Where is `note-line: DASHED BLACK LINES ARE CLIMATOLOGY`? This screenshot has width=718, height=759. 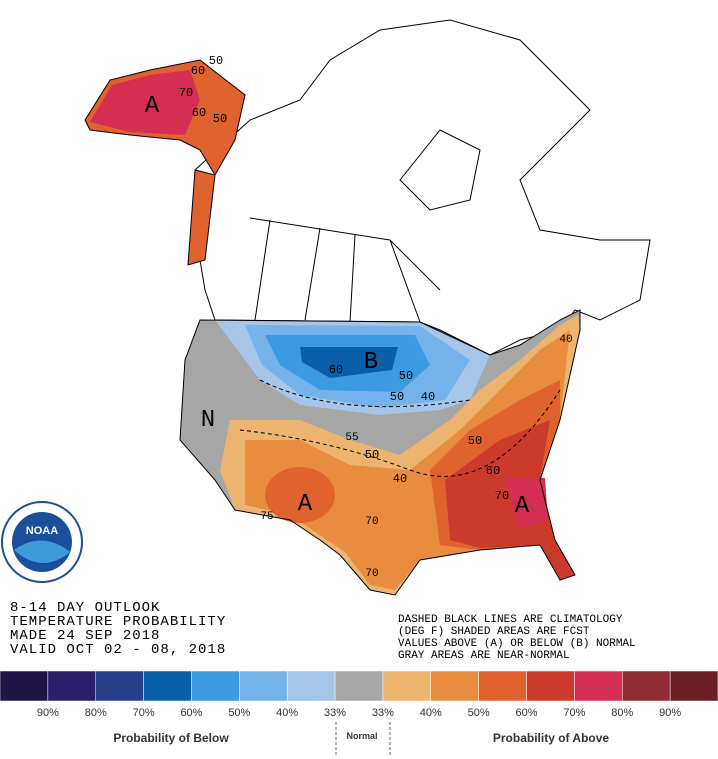
note-line: DASHED BLACK LINES ARE CLIMATOLOGY is located at coordinates (510, 620).